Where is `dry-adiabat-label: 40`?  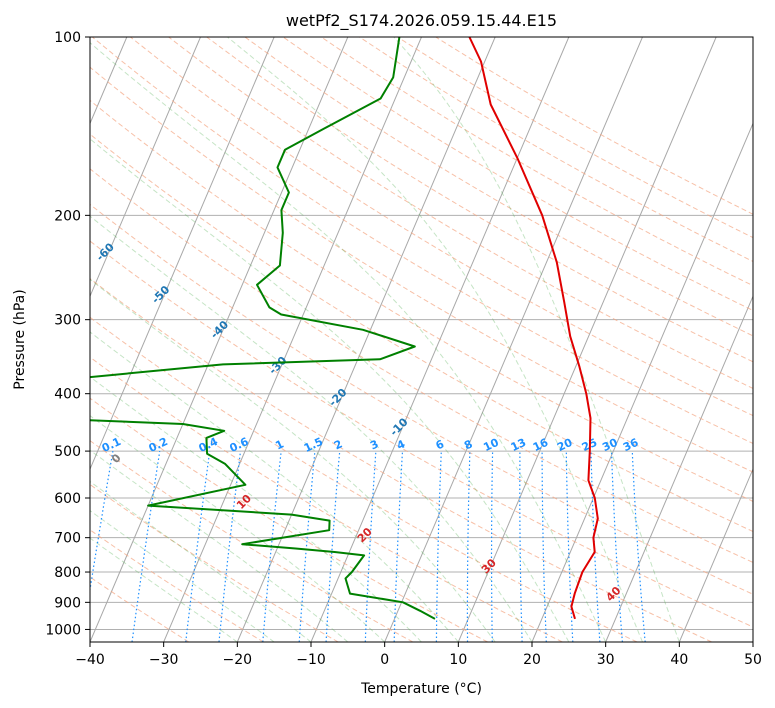
dry-adiabat-label: 40 is located at coordinates (613, 594).